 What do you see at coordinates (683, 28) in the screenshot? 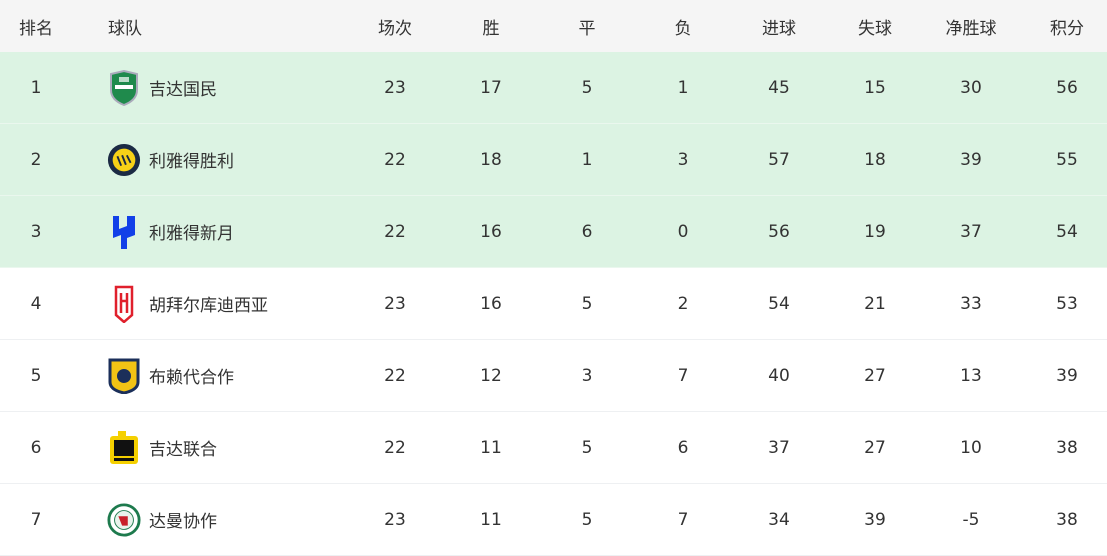
I see `header-lost: 负` at bounding box center [683, 28].